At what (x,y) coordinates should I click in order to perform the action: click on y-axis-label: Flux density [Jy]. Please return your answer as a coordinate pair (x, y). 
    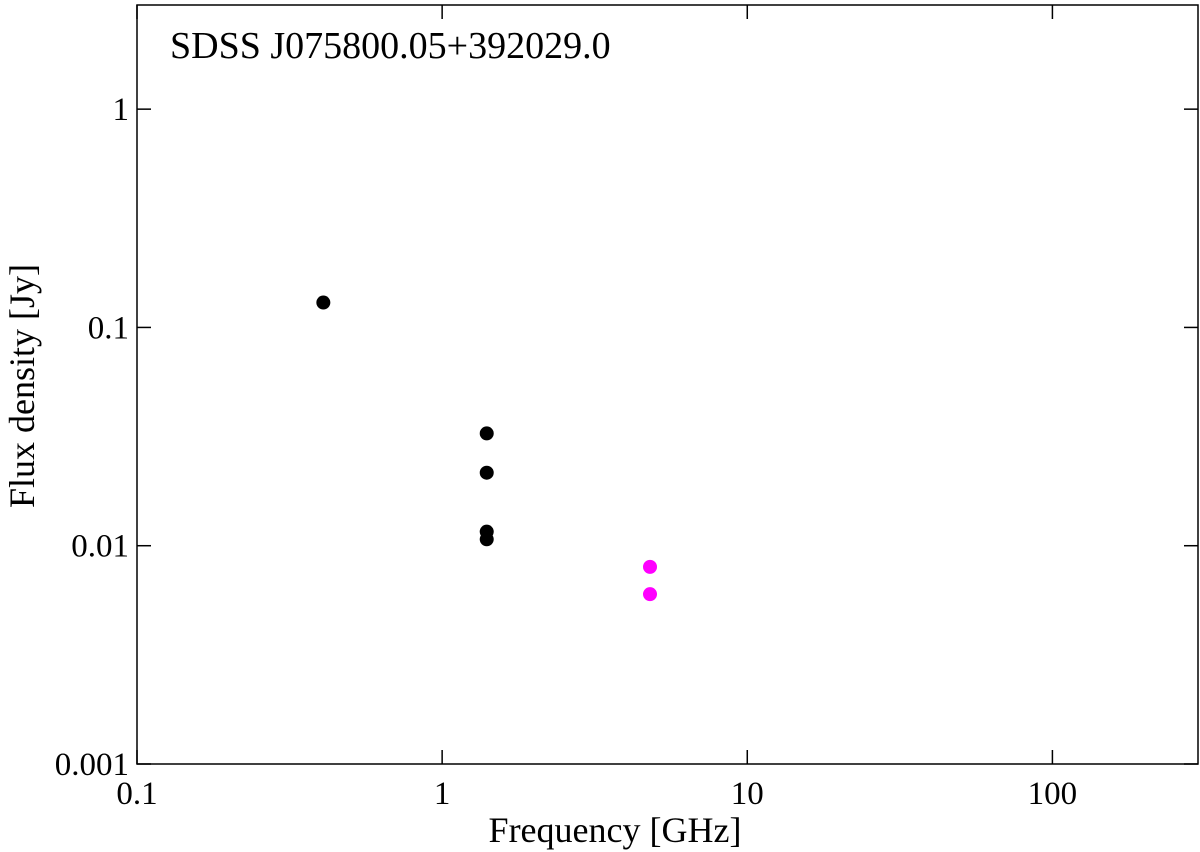
    Looking at the image, I should click on (22, 386).